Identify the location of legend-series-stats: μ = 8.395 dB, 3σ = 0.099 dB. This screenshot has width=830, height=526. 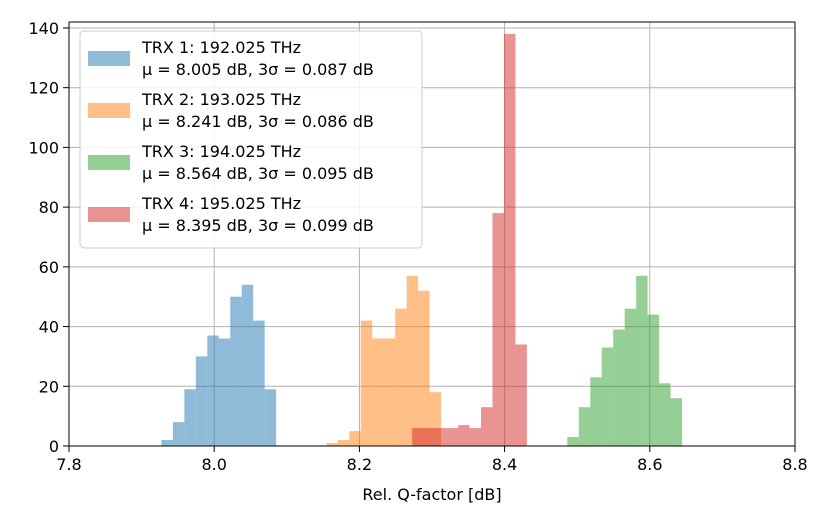
(258, 225).